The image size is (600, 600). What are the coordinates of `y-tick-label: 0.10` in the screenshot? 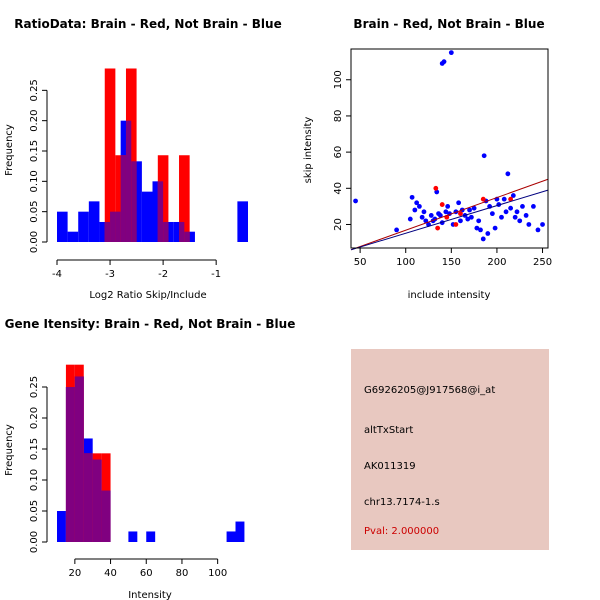 It's located at (34, 480).